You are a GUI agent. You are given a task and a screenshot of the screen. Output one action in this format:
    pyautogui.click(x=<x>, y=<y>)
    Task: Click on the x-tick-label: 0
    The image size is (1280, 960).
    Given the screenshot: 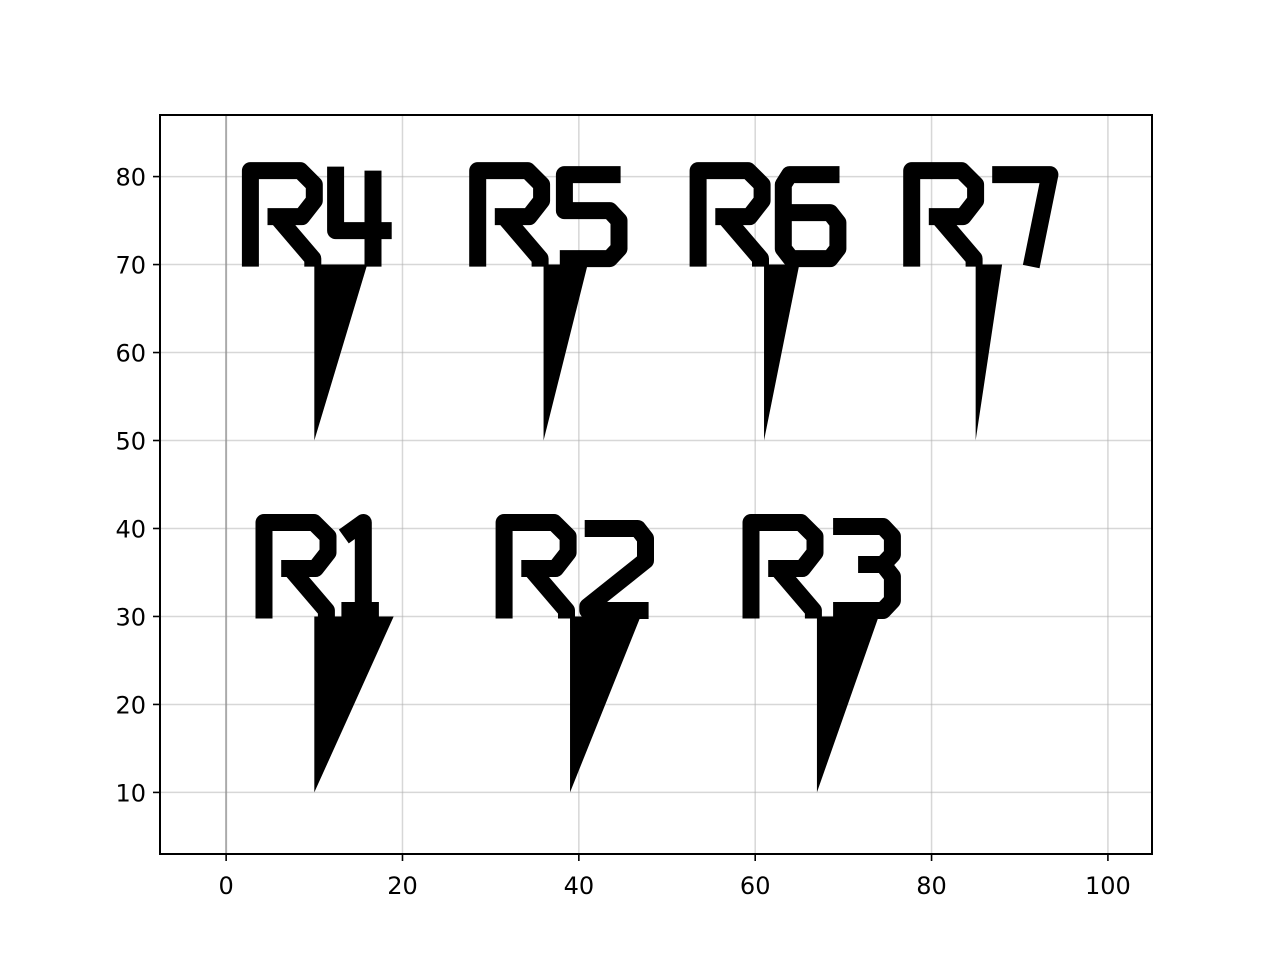 What is the action you would take?
    pyautogui.click(x=225, y=886)
    